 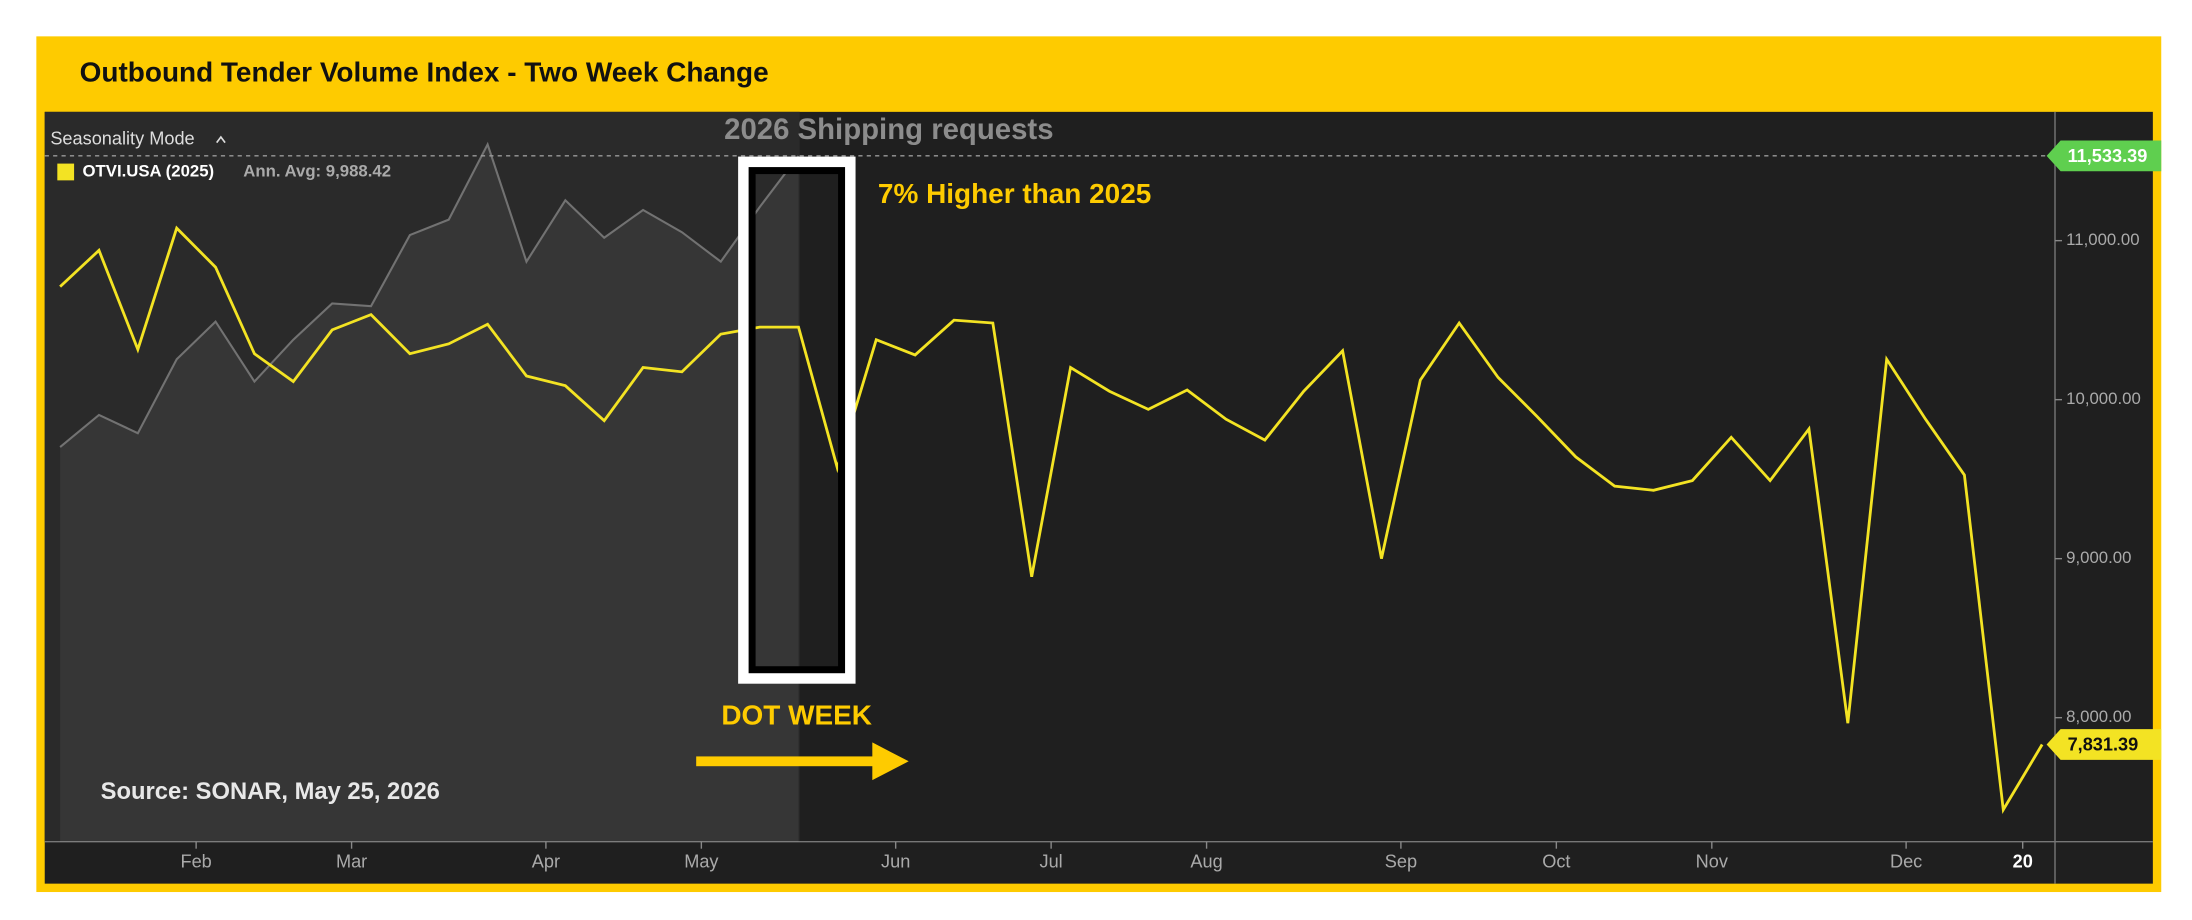 What do you see at coordinates (221, 139) in the screenshot?
I see `mode-caret` at bounding box center [221, 139].